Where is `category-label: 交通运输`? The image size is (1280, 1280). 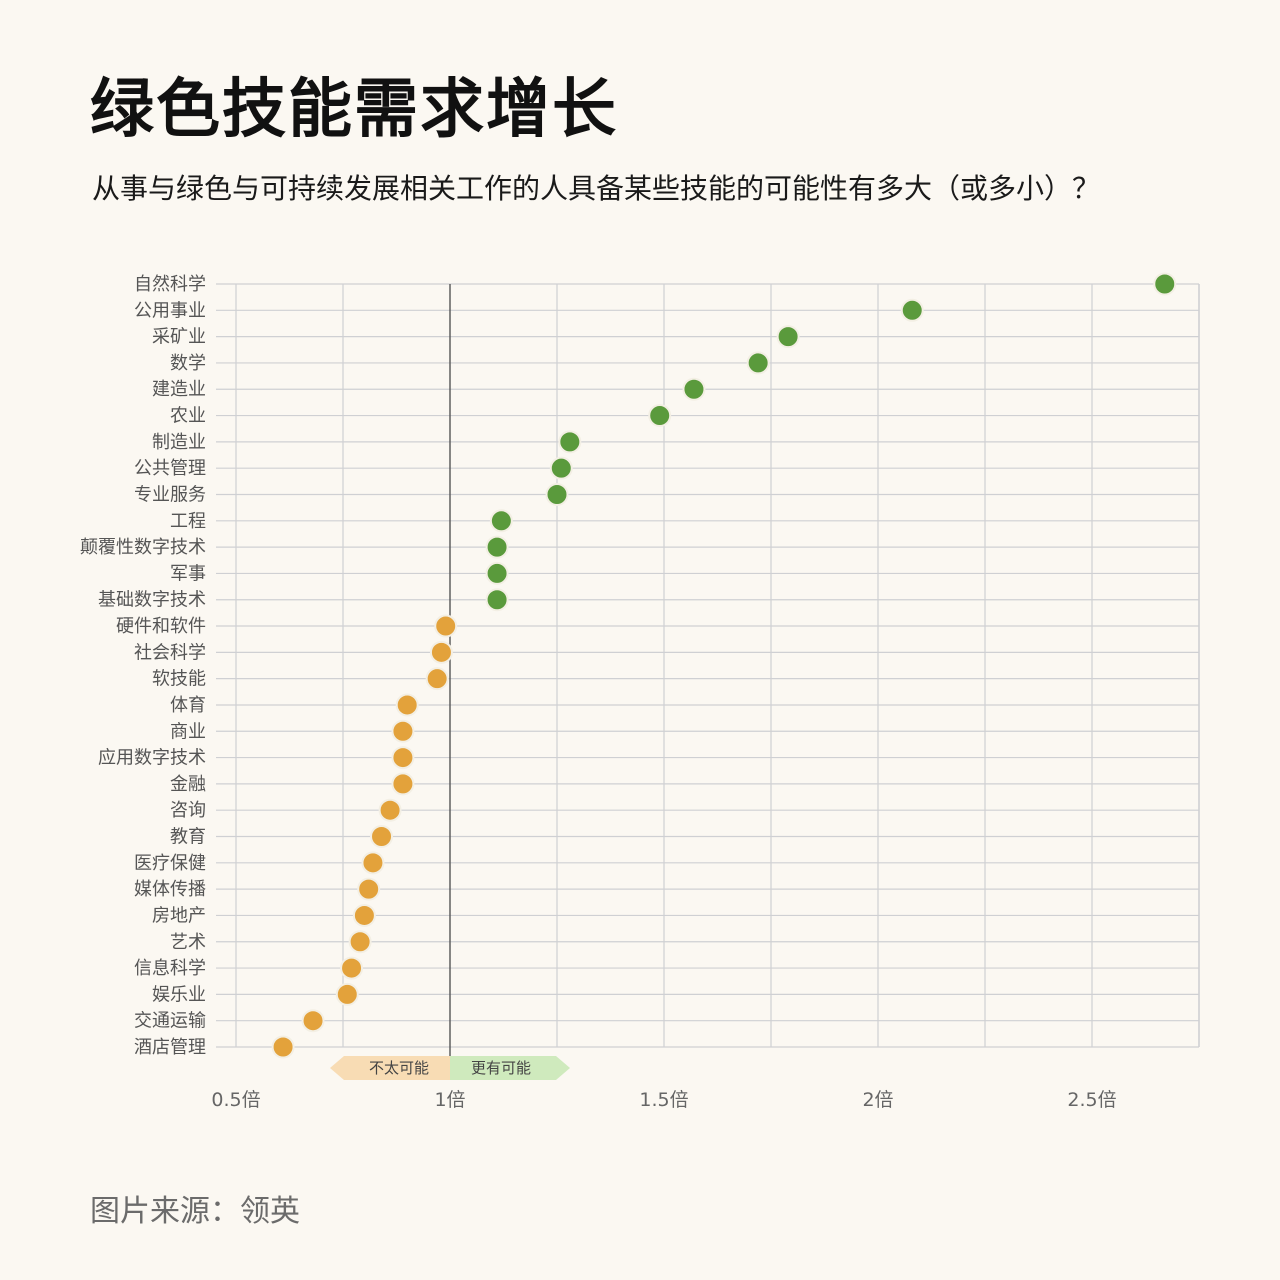 category-label: 交通运输 is located at coordinates (170, 1021).